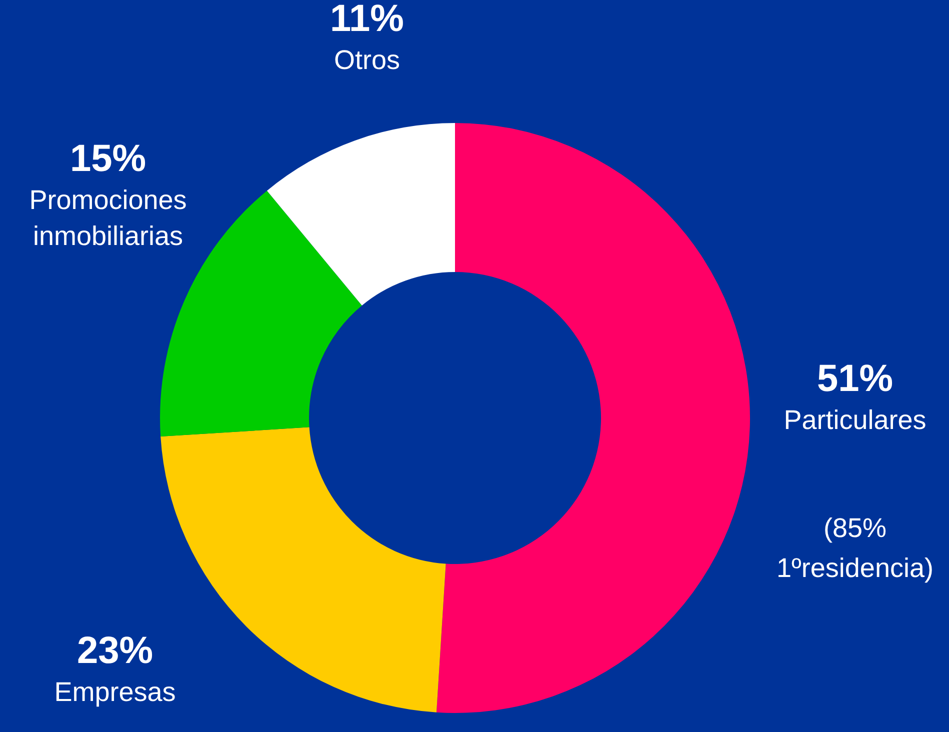 This screenshot has height=732, width=949. Describe the element at coordinates (367, 60) in the screenshot. I see `slice-label: Otros` at that location.